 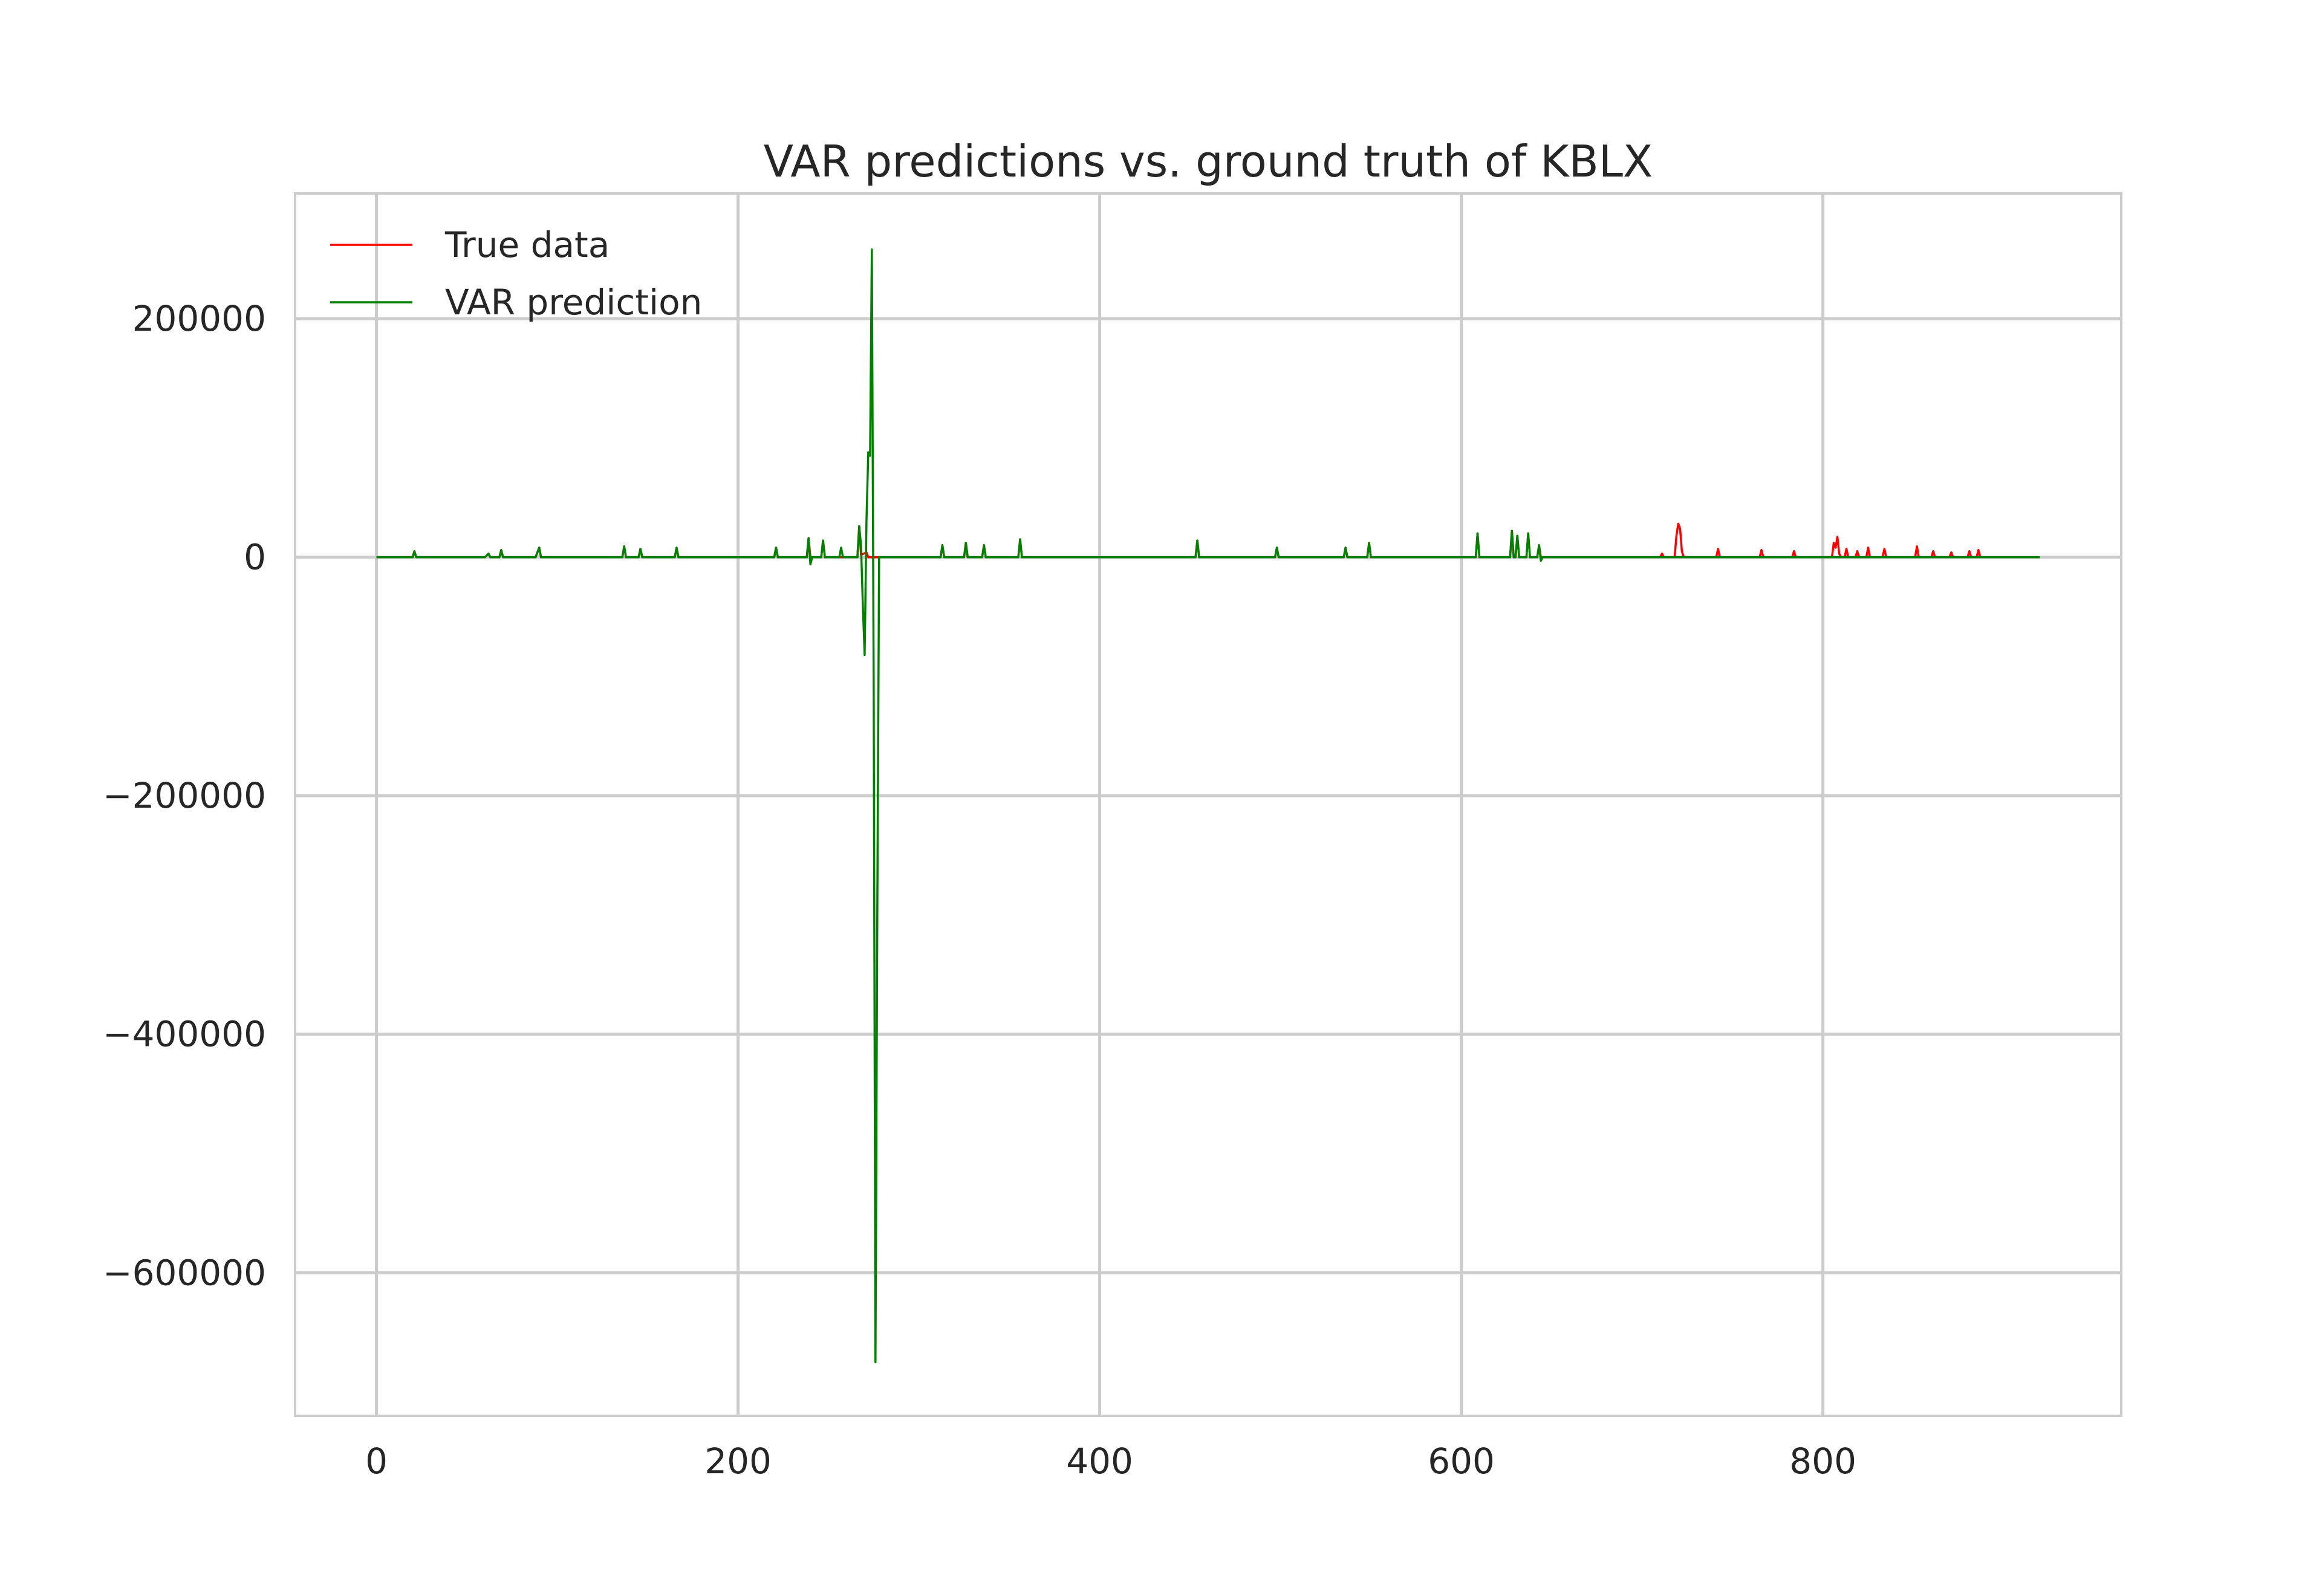 I want to click on y-tick-label: 0, so click(x=255, y=557).